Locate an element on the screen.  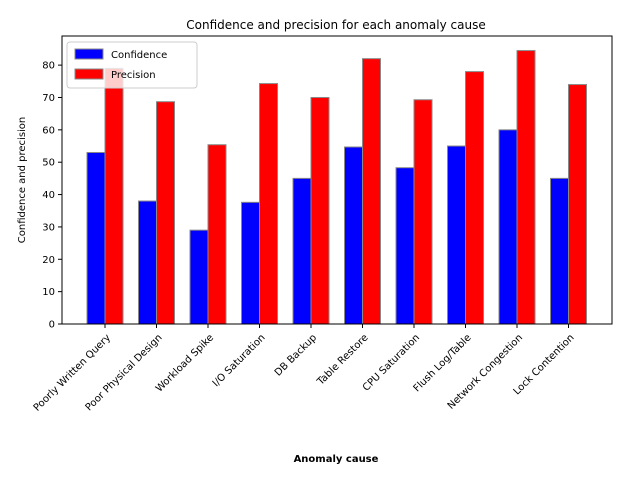
y-tick-label: 20 is located at coordinates (48, 260).